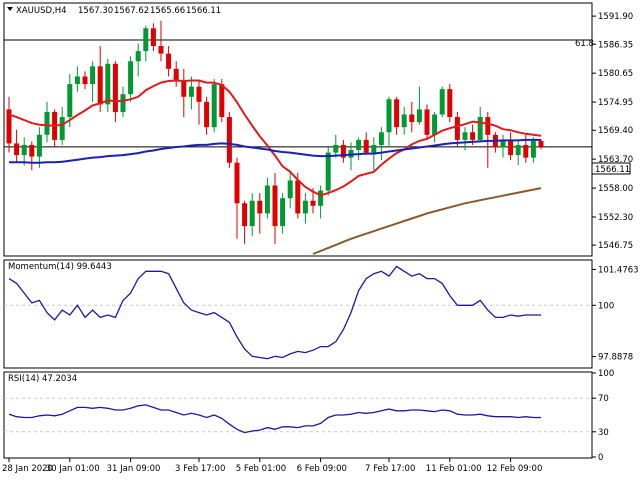 Image resolution: width=640 pixels, height=480 pixels. What do you see at coordinates (618, 270) in the screenshot?
I see `momentum-y-tick-label: 101.4763` at bounding box center [618, 270].